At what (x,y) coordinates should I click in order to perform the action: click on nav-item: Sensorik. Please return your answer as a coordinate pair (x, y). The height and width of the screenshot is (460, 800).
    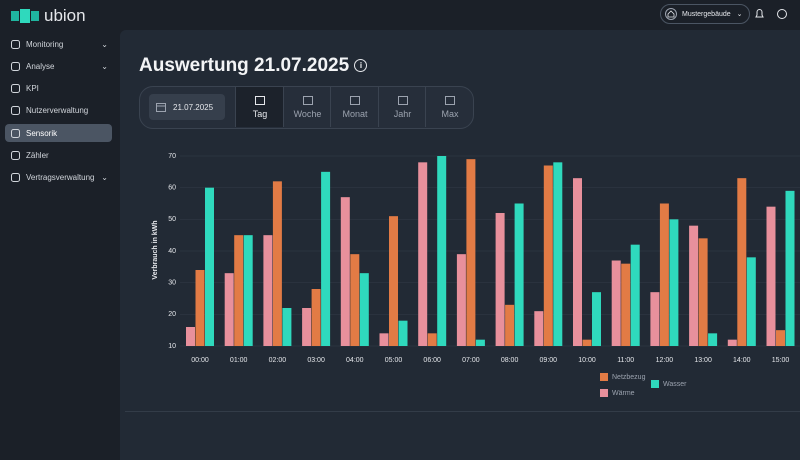
    Looking at the image, I should click on (58, 133).